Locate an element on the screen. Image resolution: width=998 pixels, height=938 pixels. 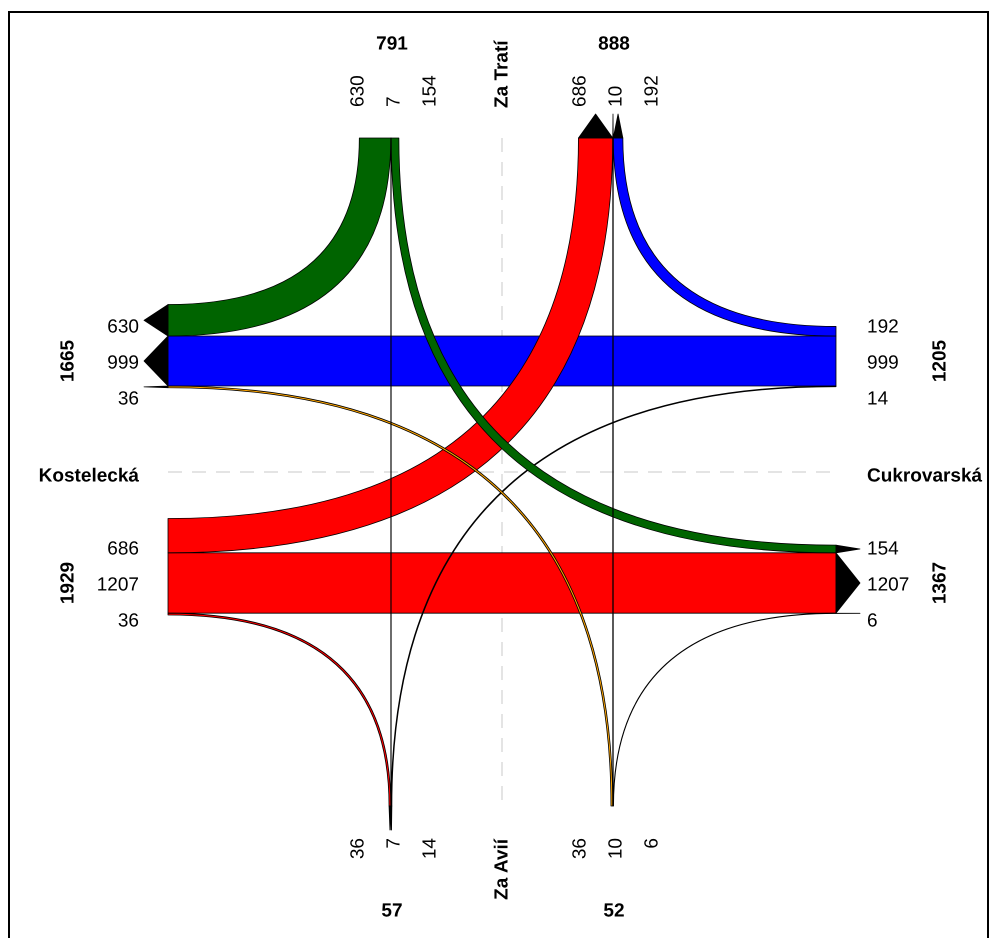
category-label: Cukrovarská is located at coordinates (925, 476).